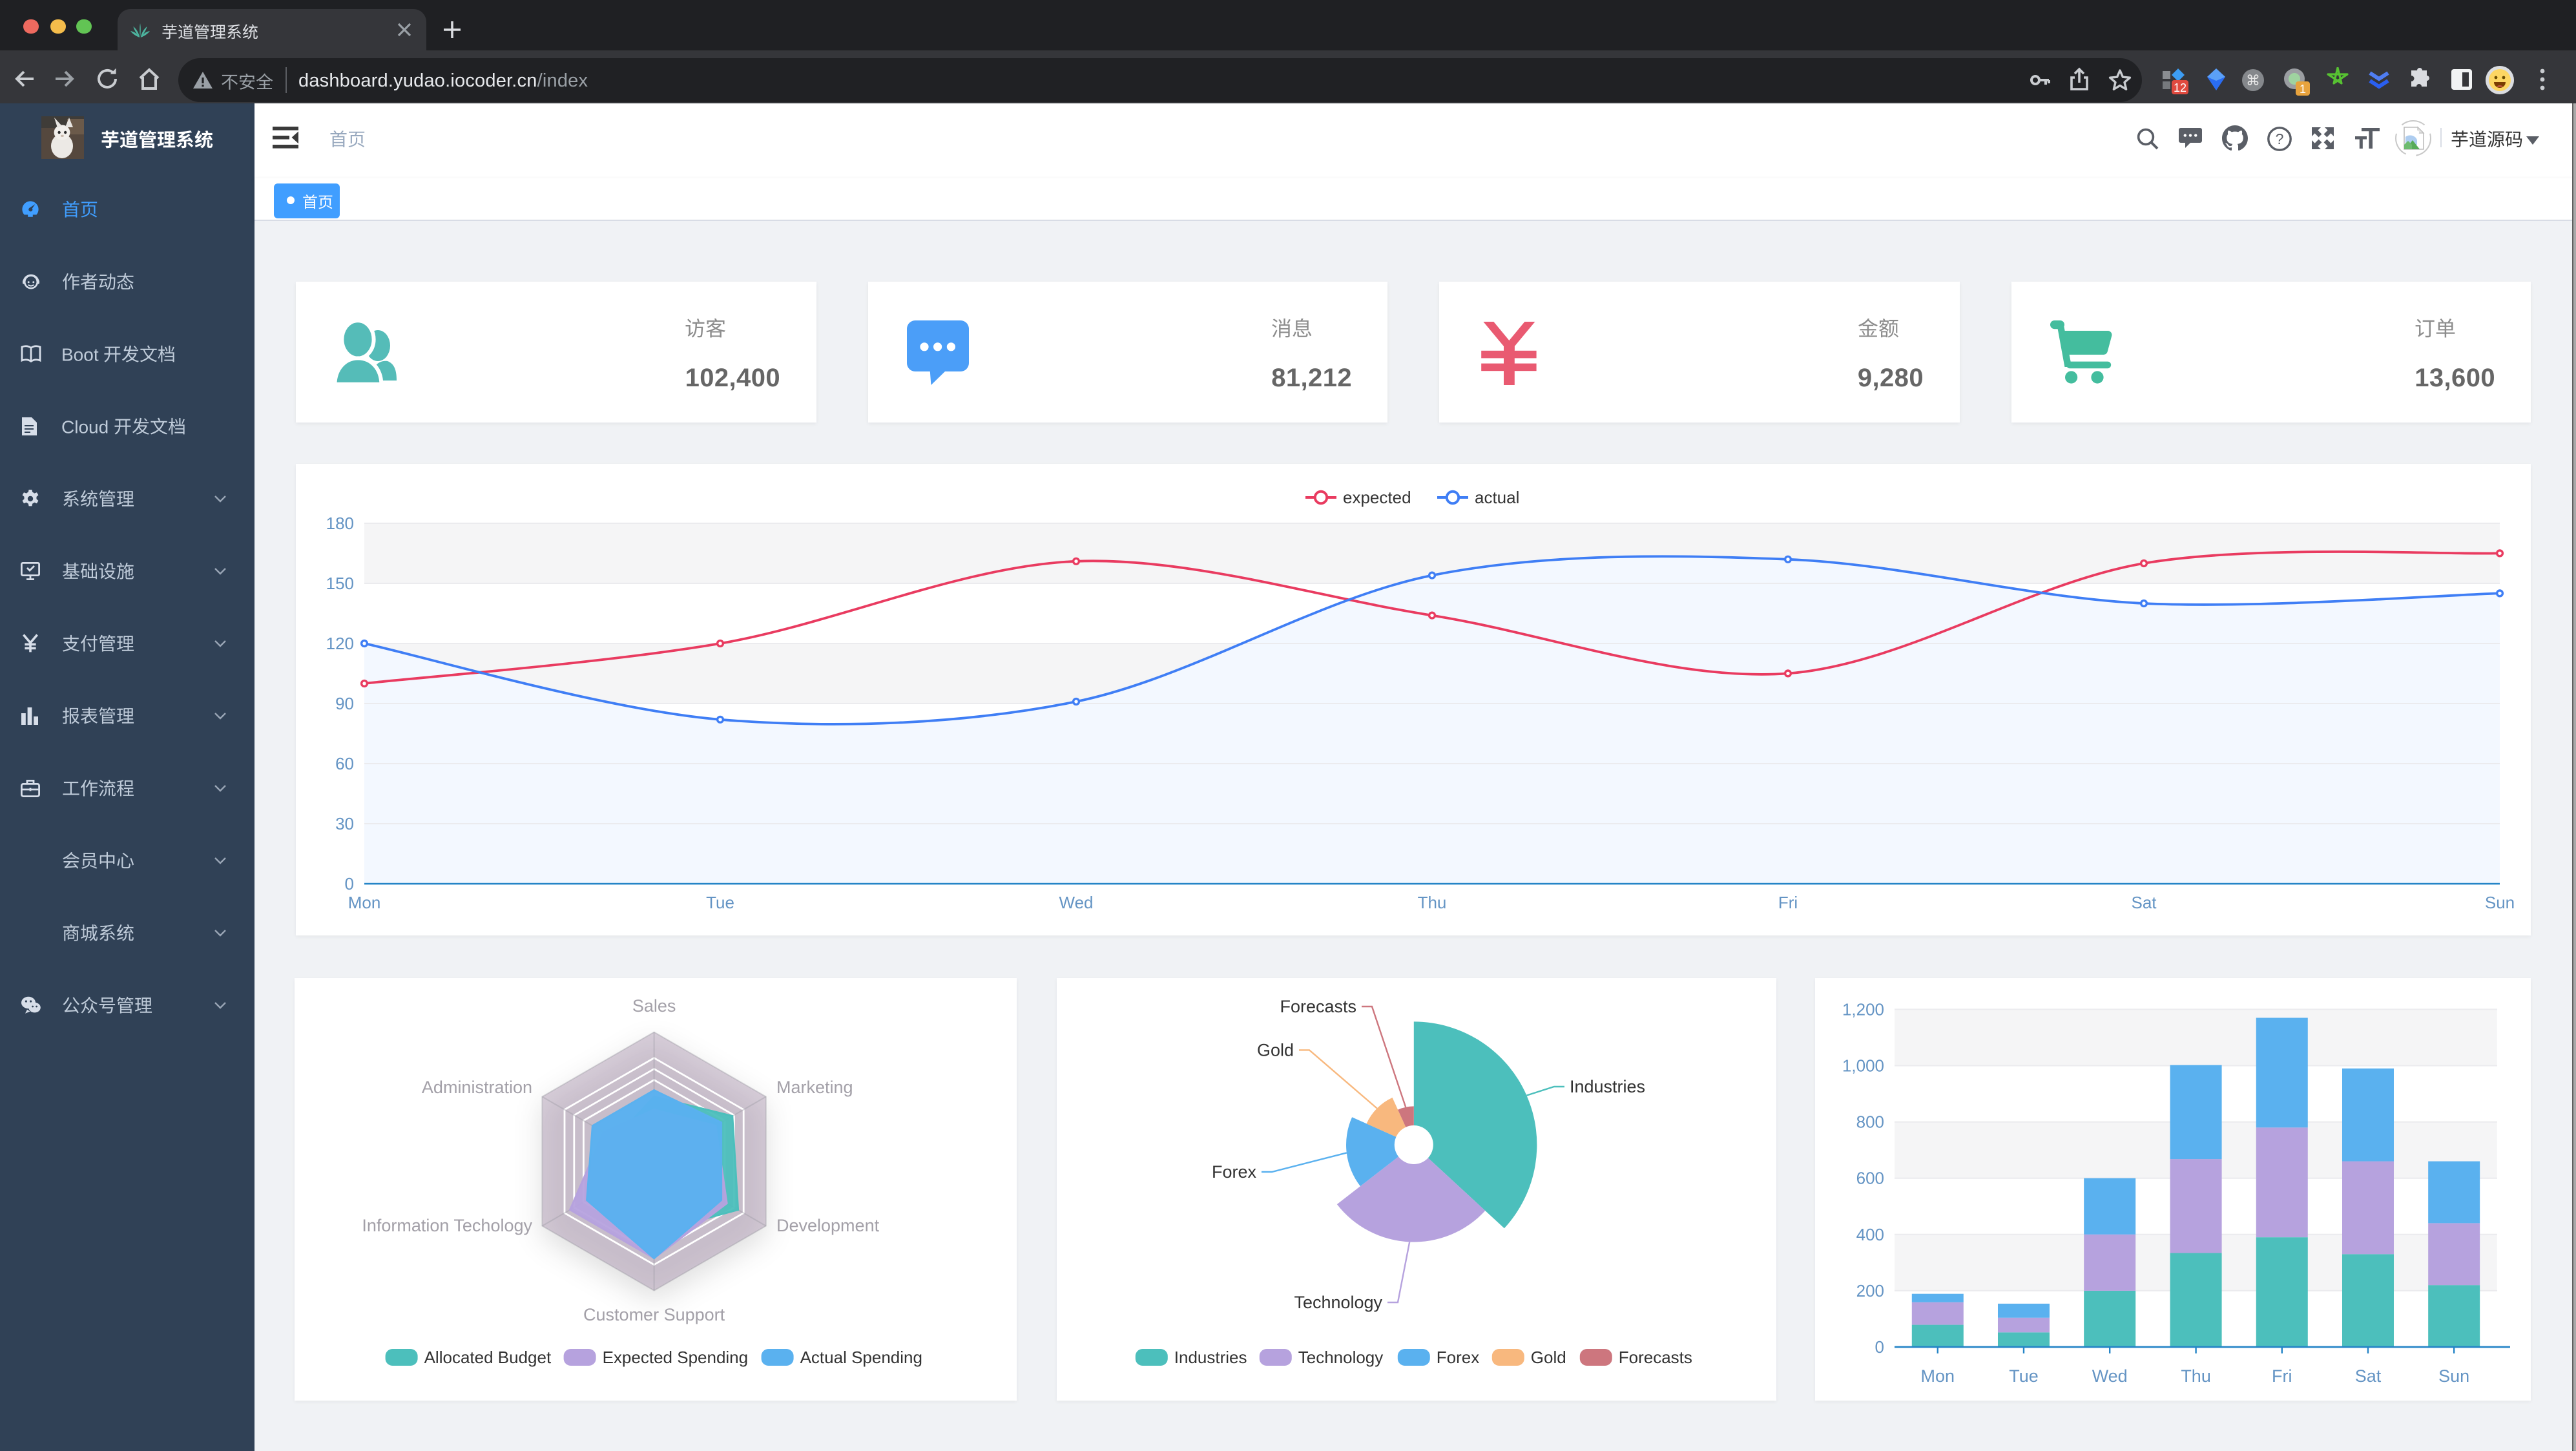 This screenshot has height=1451, width=2576. Describe the element at coordinates (654, 1006) in the screenshot. I see `svg-text: Sales` at that location.